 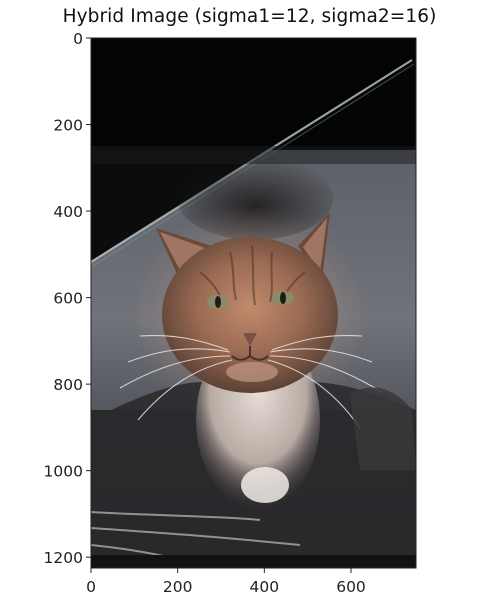 What do you see at coordinates (178, 587) in the screenshot?
I see `x-tick-label: 200` at bounding box center [178, 587].